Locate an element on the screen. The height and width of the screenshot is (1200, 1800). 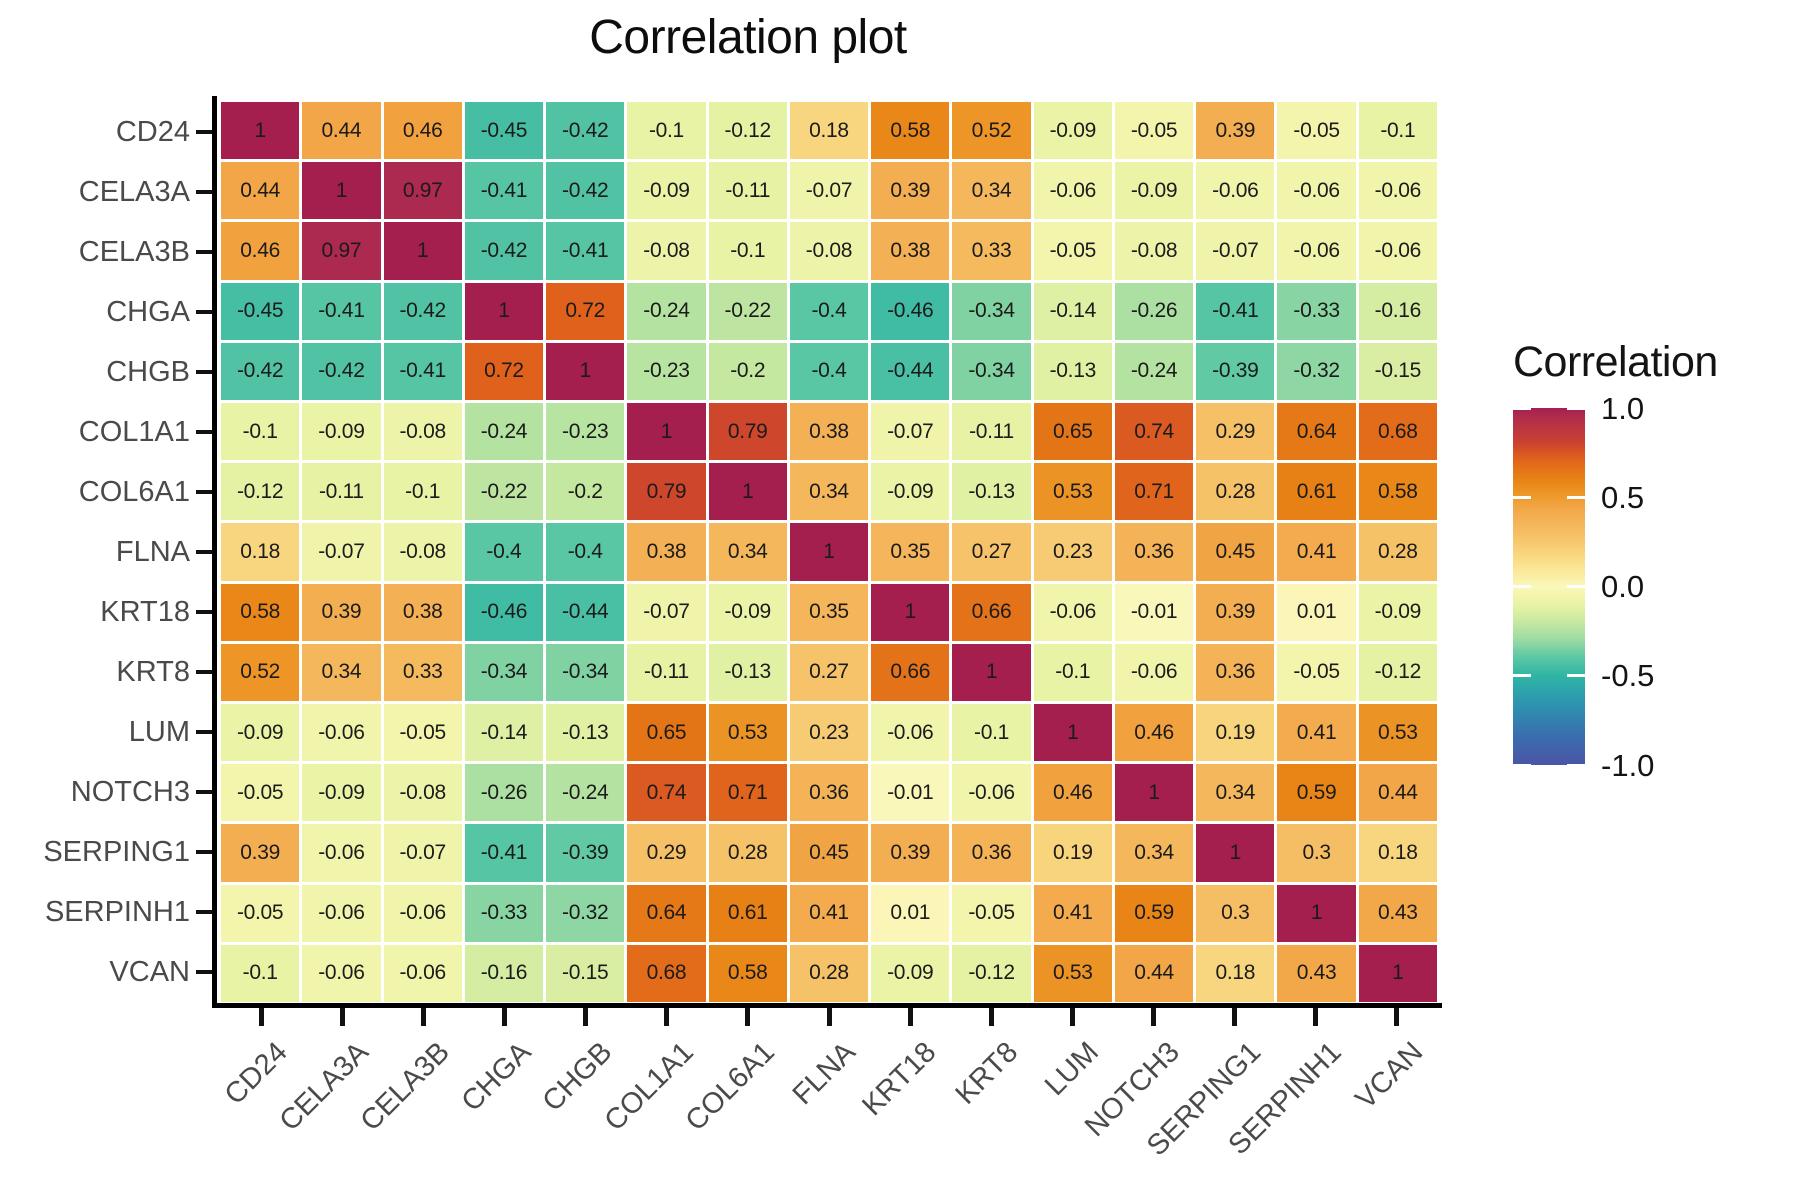
heatmap-cell: -0.26 is located at coordinates (1154, 311).